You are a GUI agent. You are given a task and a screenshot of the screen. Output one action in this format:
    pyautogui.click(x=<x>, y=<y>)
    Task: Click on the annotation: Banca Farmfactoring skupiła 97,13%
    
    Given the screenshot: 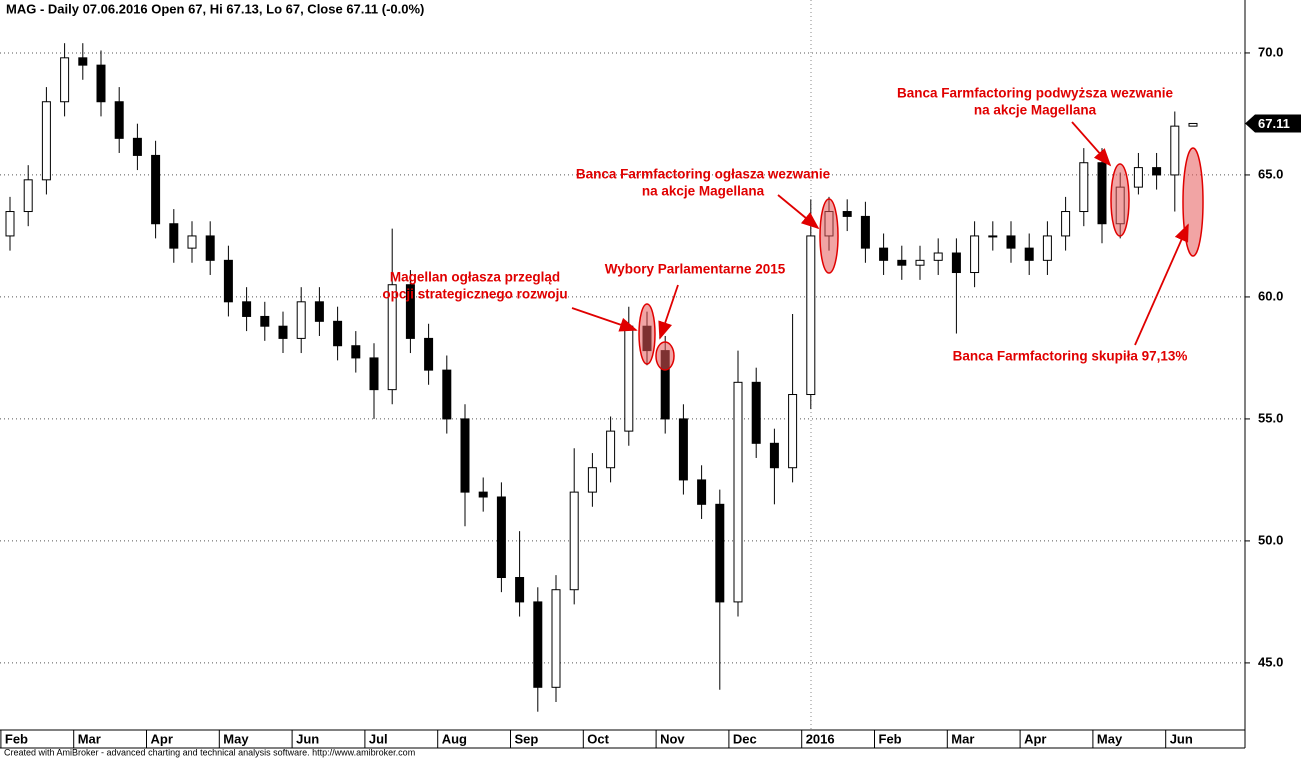 What is the action you would take?
    pyautogui.click(x=1070, y=356)
    